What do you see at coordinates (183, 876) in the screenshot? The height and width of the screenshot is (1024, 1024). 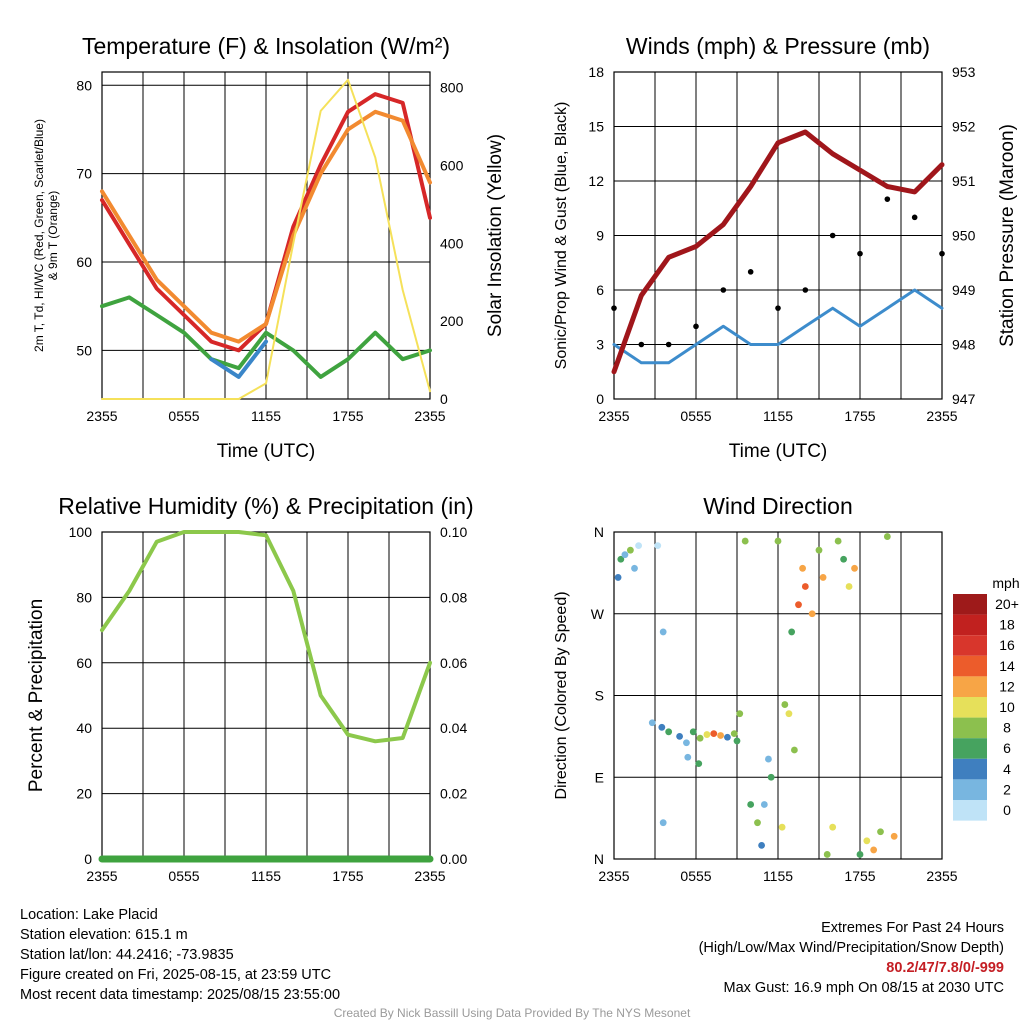 I see `humidity-x-tick-label: 0555` at bounding box center [183, 876].